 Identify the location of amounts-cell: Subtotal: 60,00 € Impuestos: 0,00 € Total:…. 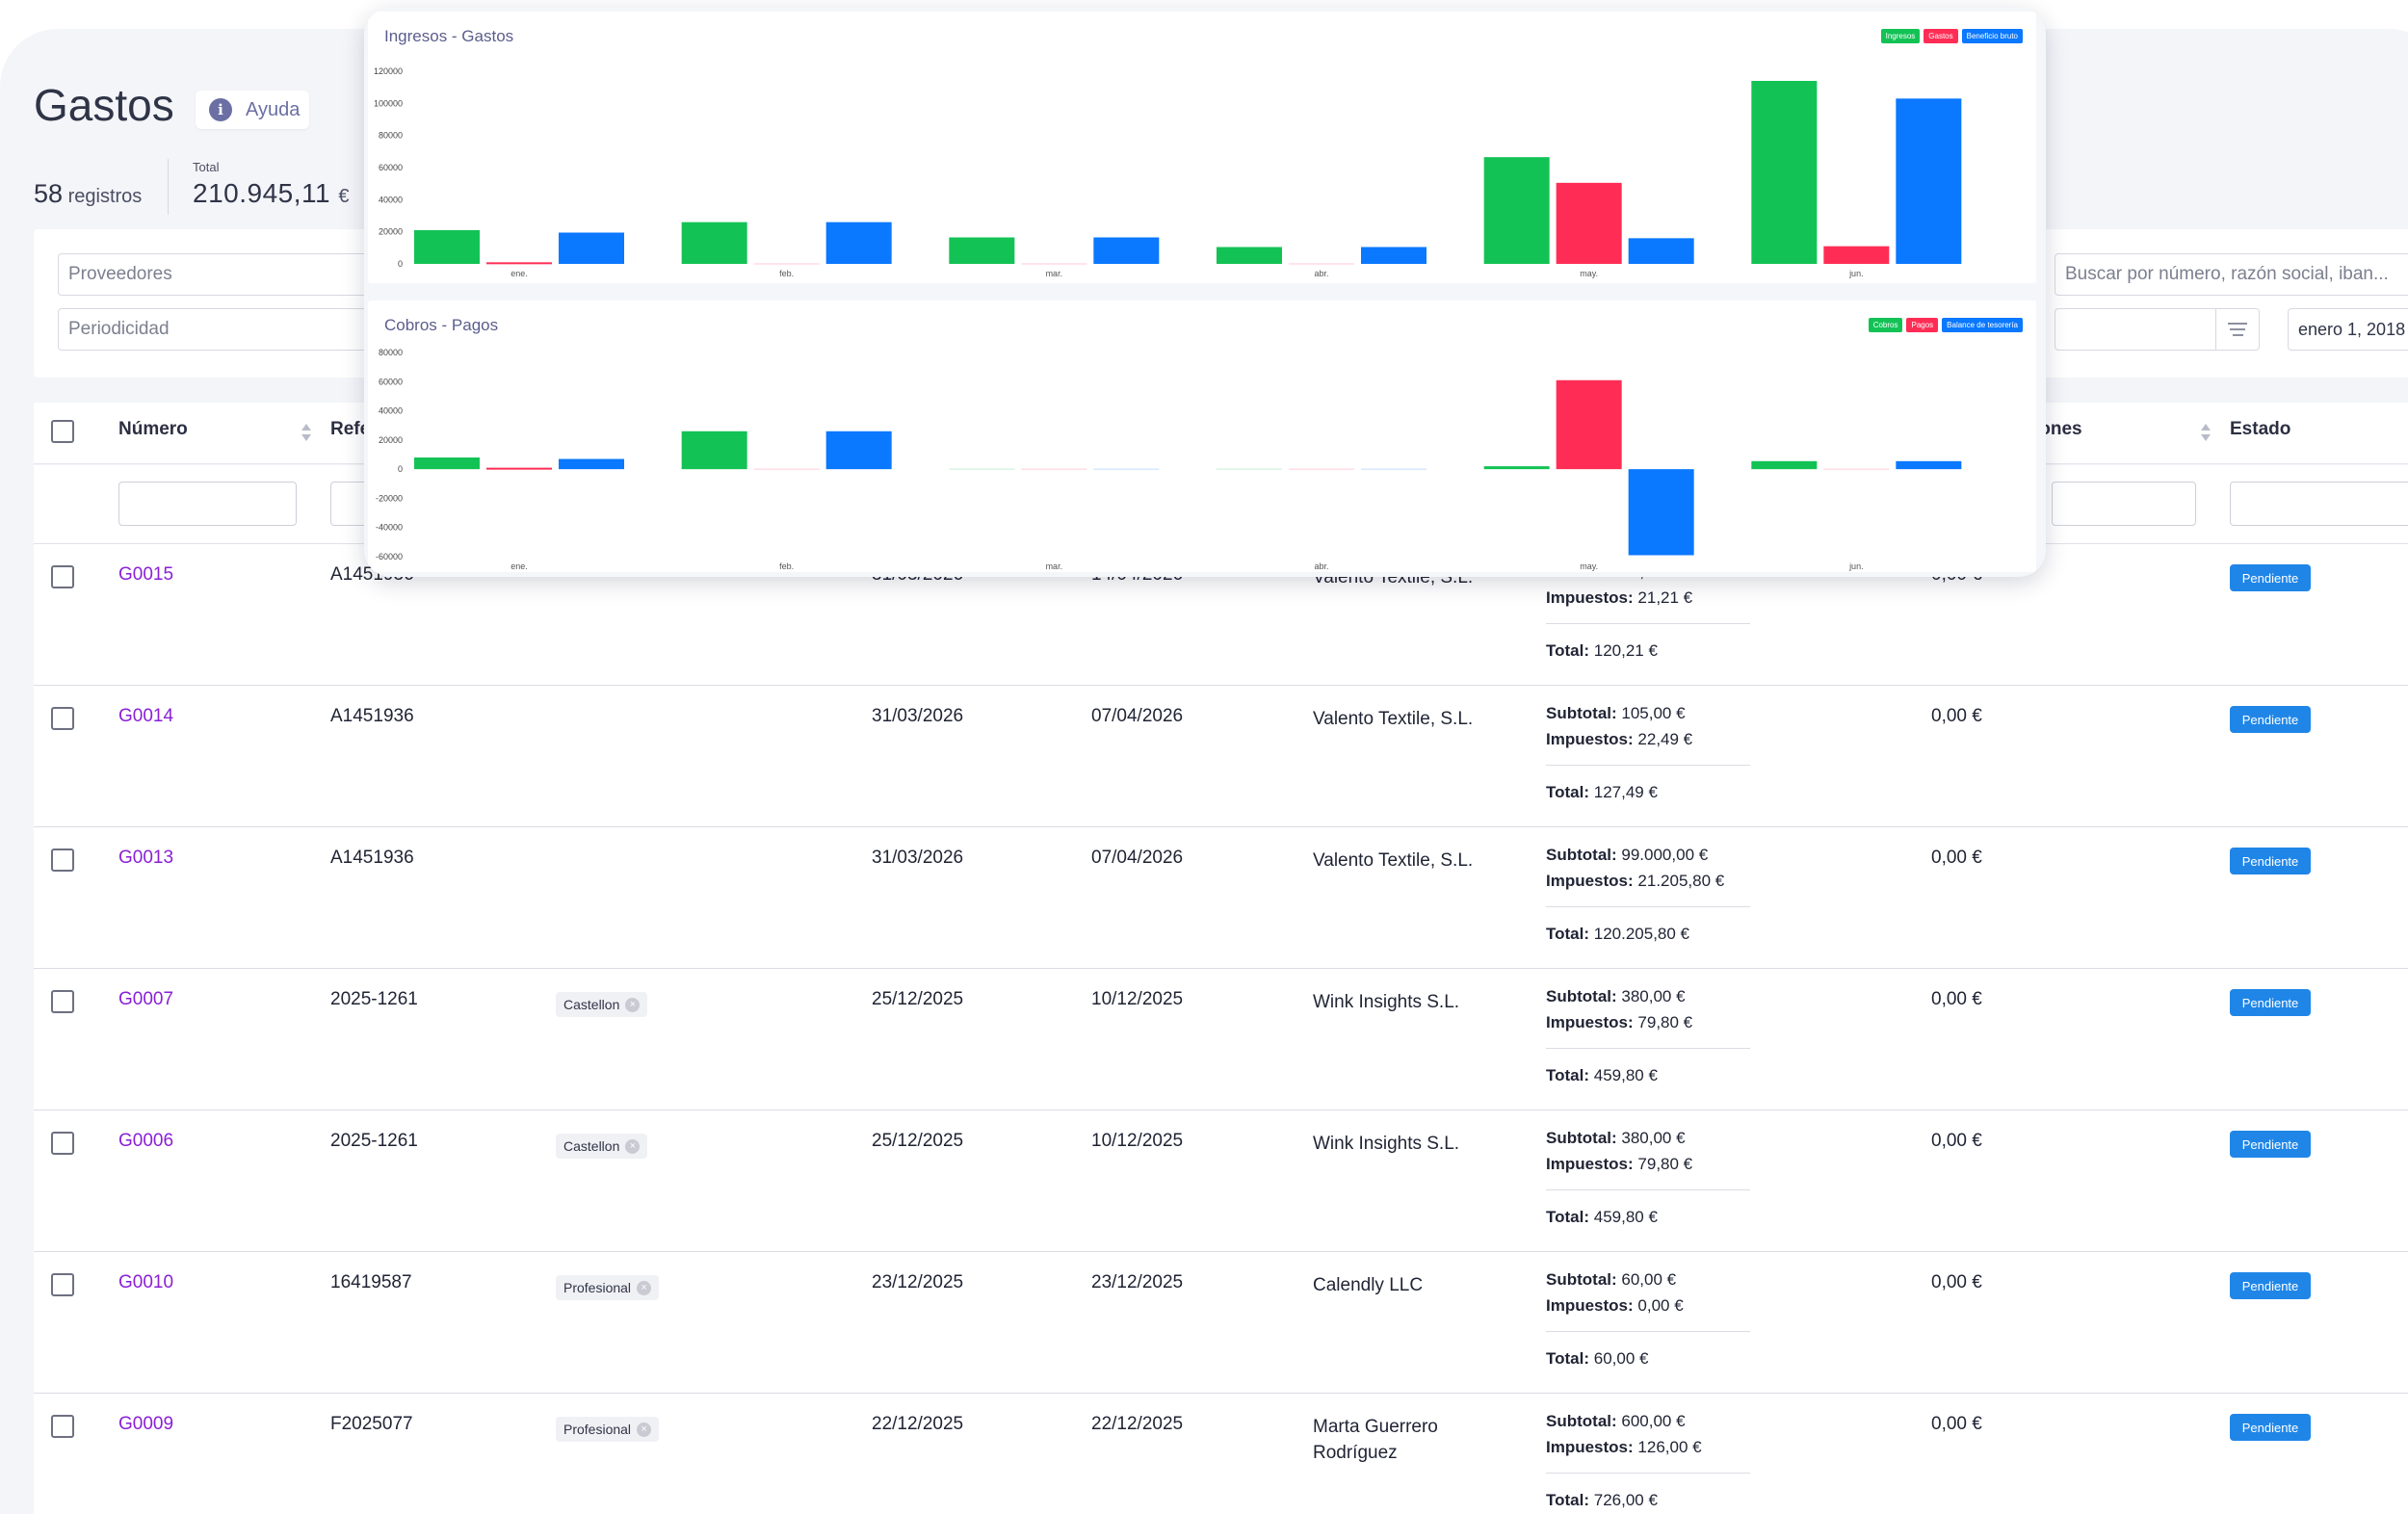
(1648, 1318).